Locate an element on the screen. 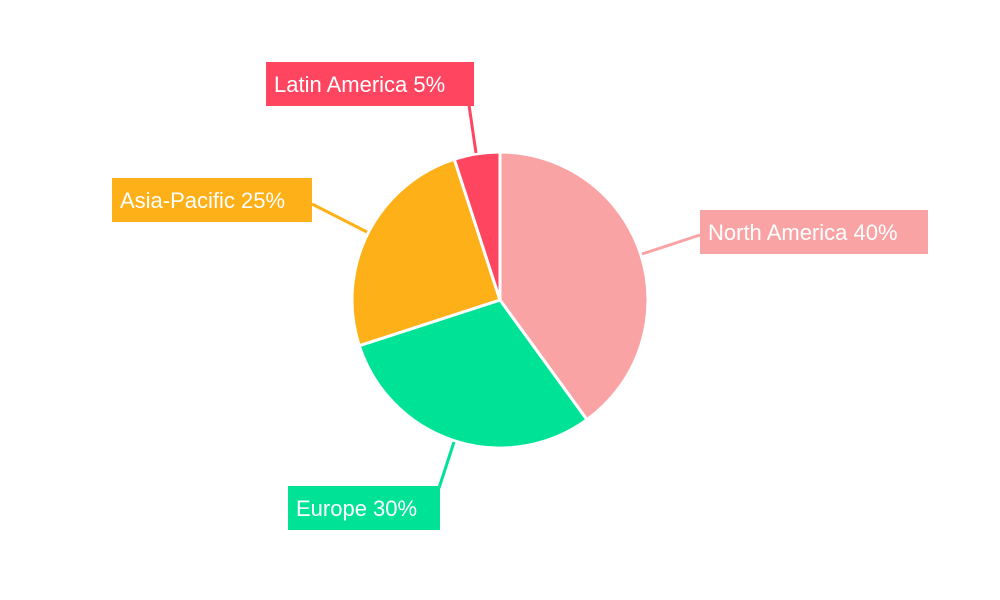  label-europe: Europe 30% is located at coordinates (372, 485).